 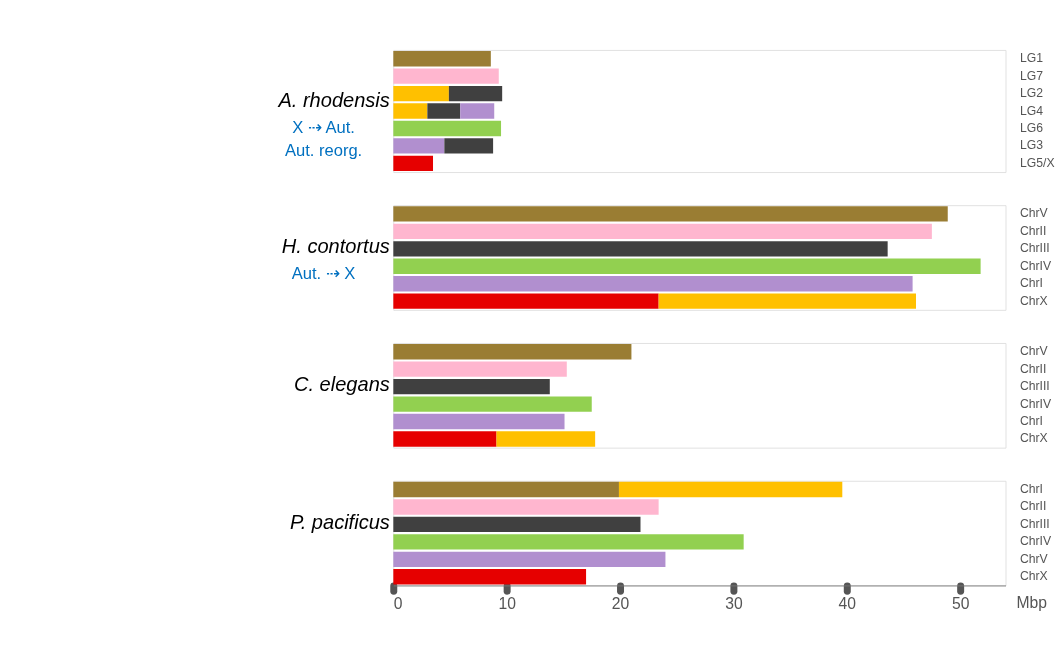 I want to click on text: Aut. ⇢ X, so click(x=323, y=274).